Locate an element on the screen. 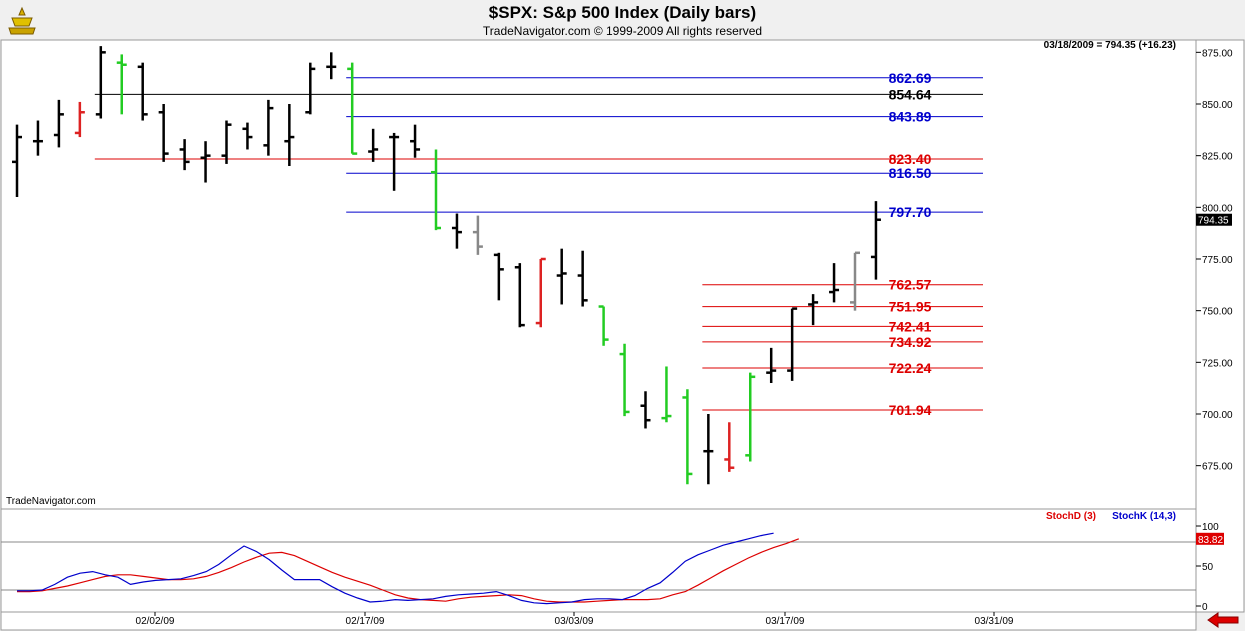 Image resolution: width=1245 pixels, height=631 pixels. y-tick-label: 725.00 is located at coordinates (1217, 363).